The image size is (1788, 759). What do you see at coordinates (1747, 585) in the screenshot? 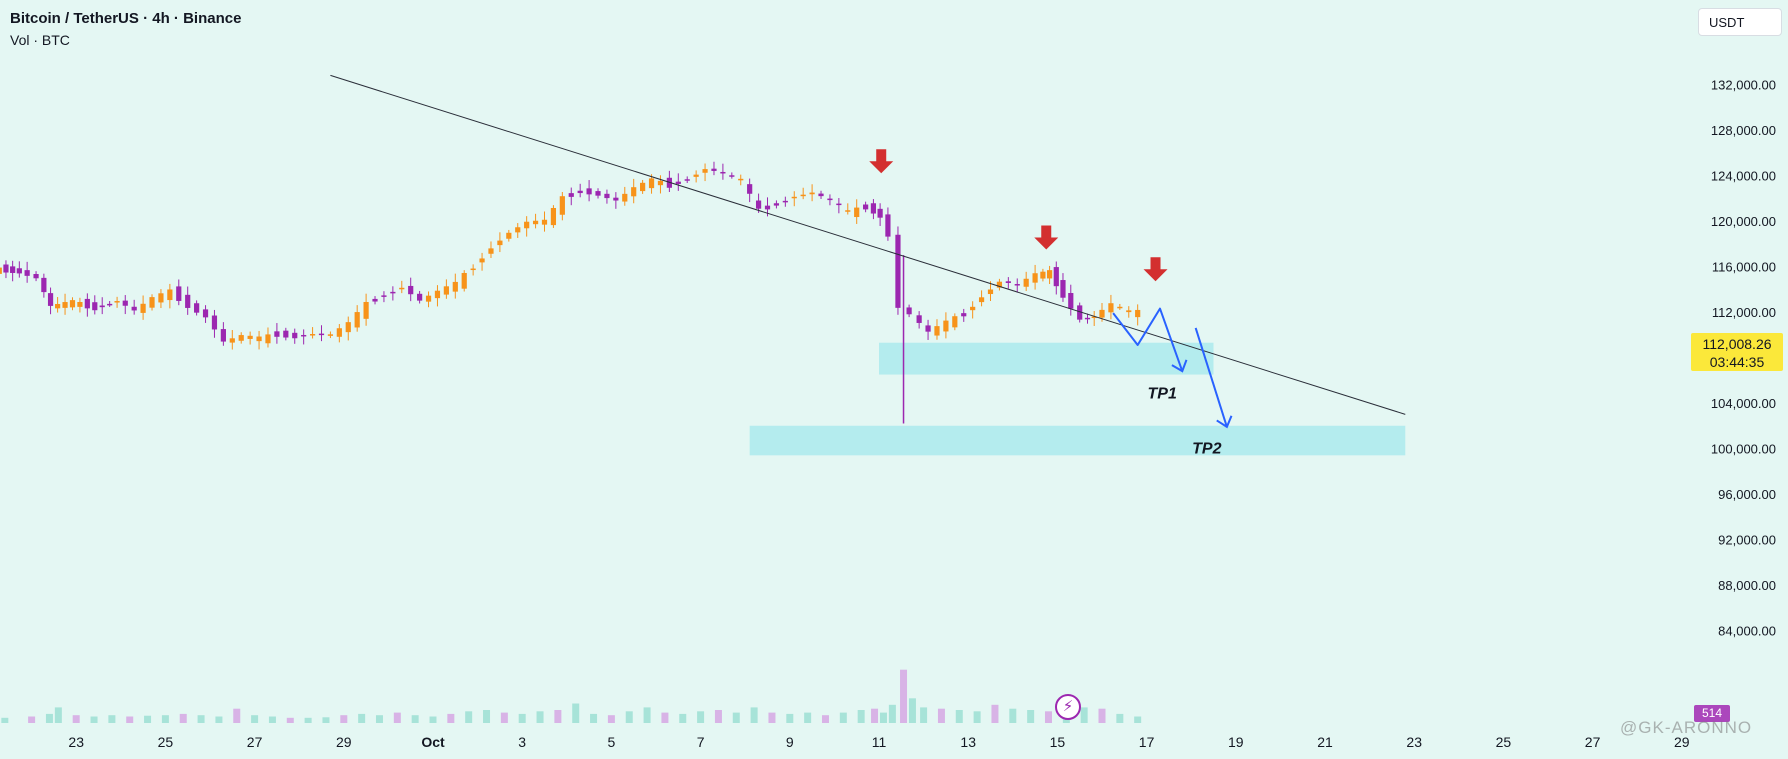
I see `price-tick-label: 88,000.00` at bounding box center [1747, 585].